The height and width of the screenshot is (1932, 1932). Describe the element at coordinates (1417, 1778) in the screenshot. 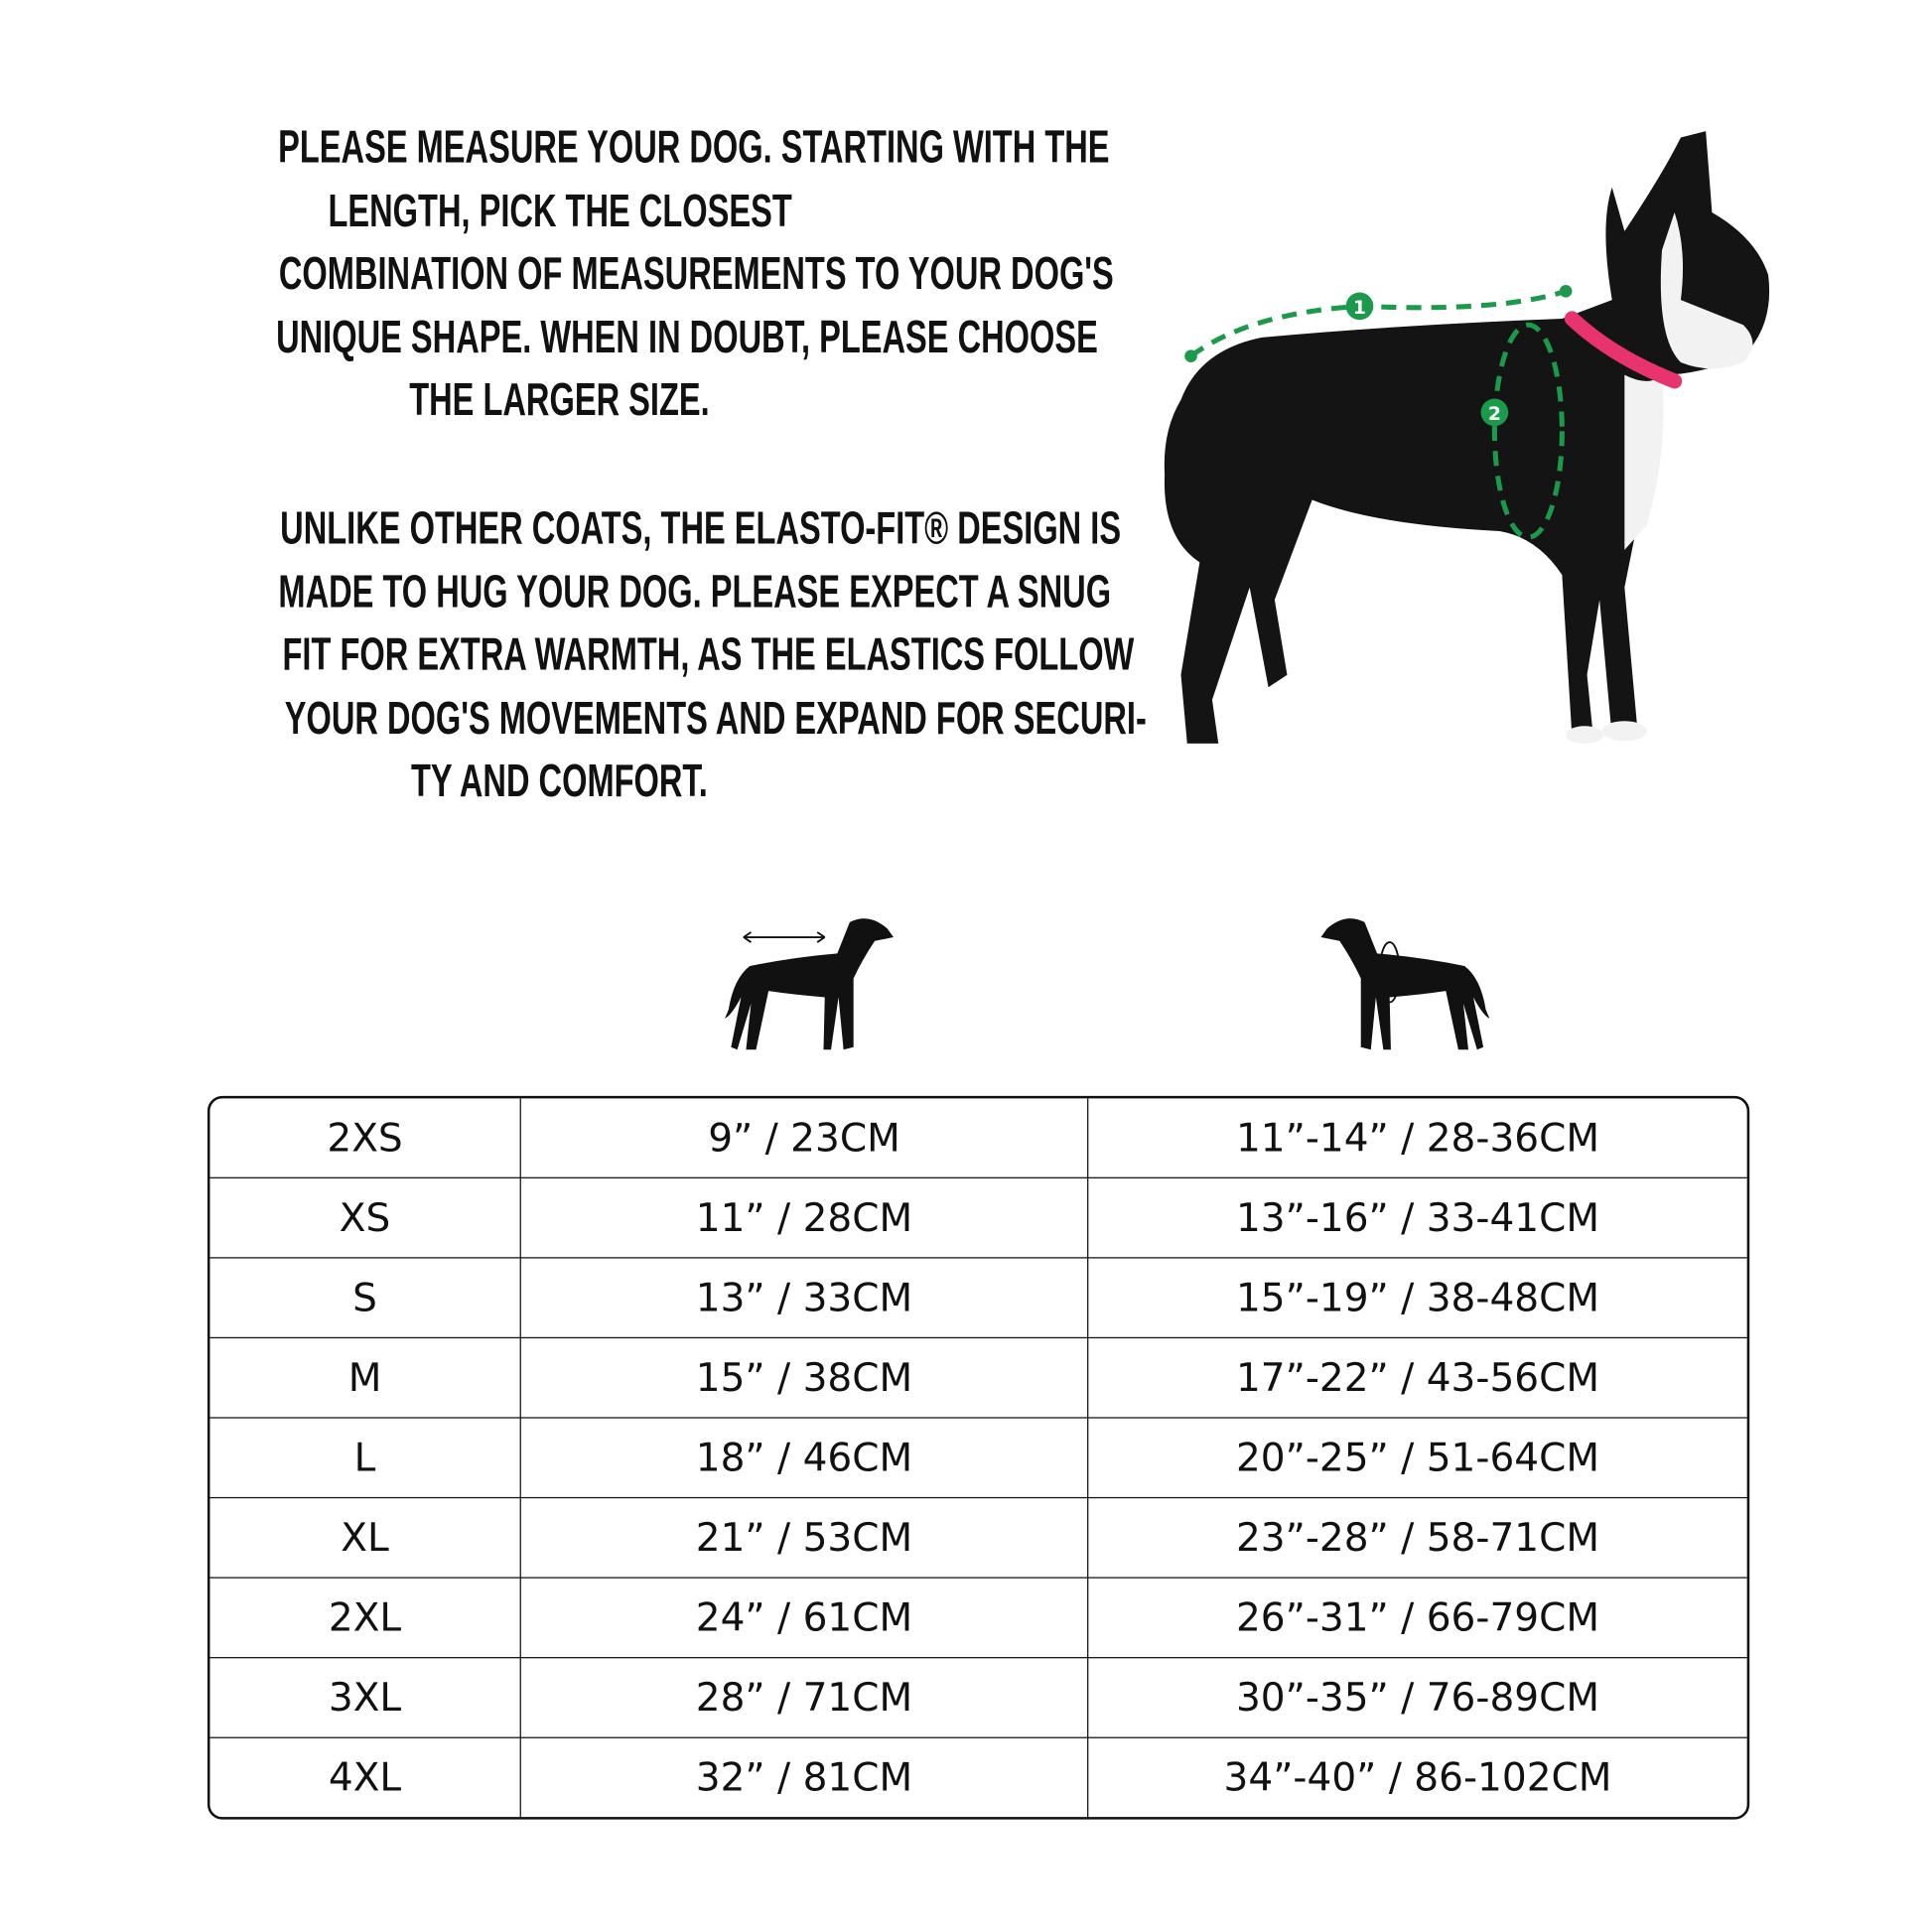

I see `chest-cell: 34”-40” / 86-102CM` at that location.